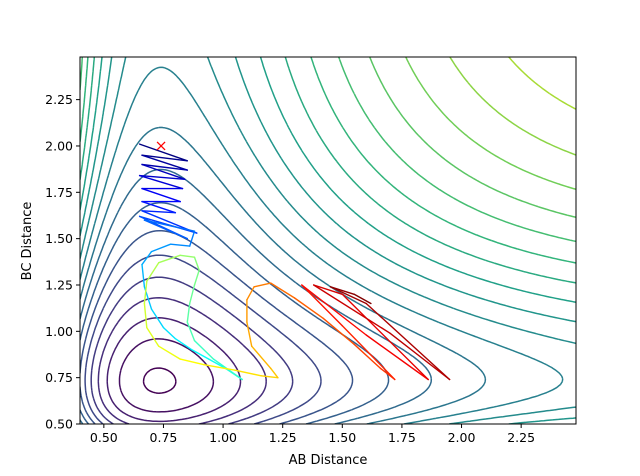 Image resolution: width=640 pixels, height=476 pixels. Describe the element at coordinates (223, 437) in the screenshot. I see `x-tick-label: 1.00` at that location.